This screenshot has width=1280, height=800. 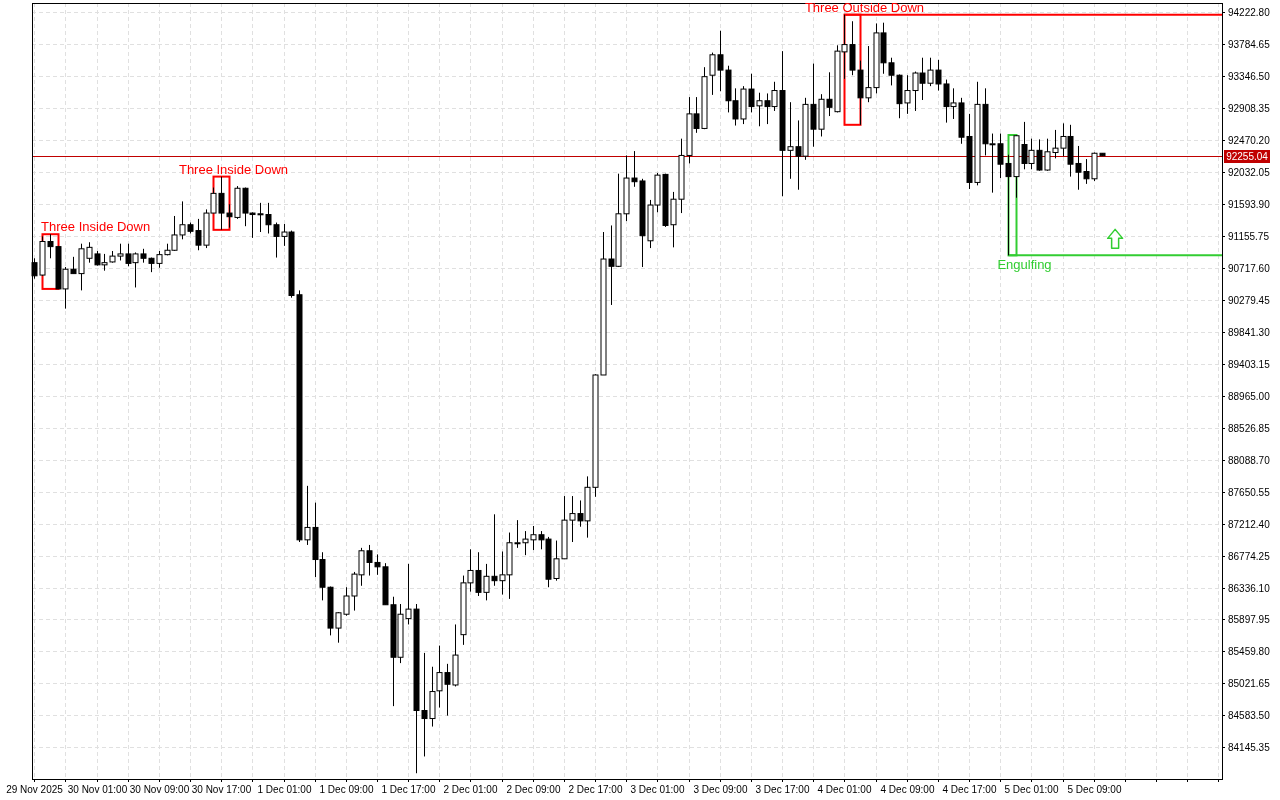 What do you see at coordinates (1249, 556) in the screenshot?
I see `y-tick-label: 86774.25` at bounding box center [1249, 556].